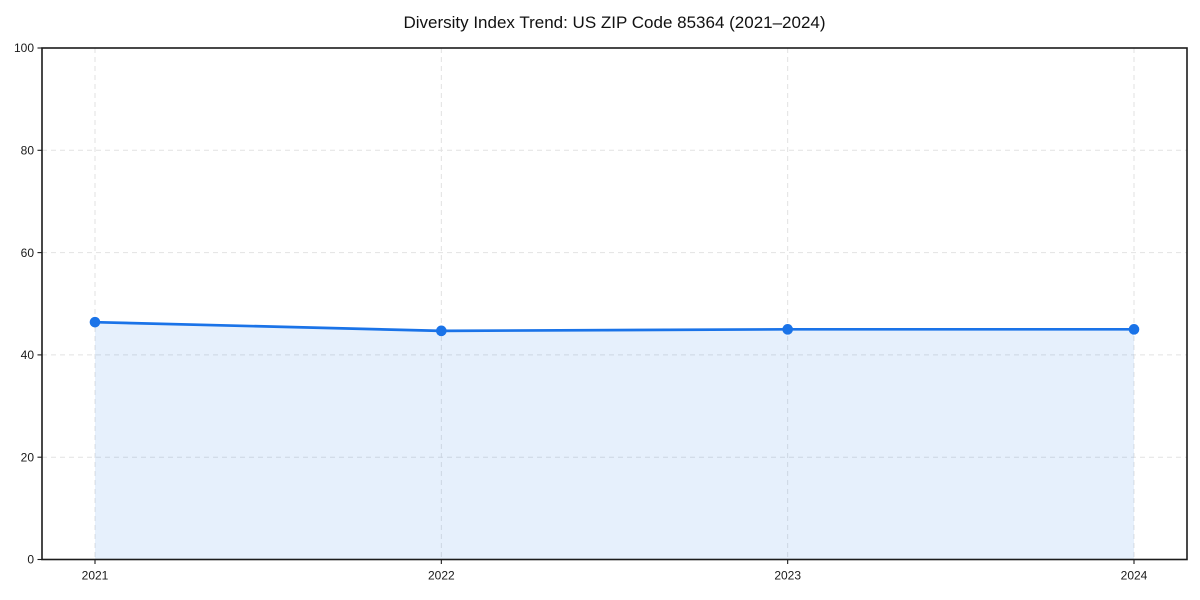 This screenshot has height=600, width=1200. Describe the element at coordinates (787, 576) in the screenshot. I see `x-tick-label: 2023` at that location.